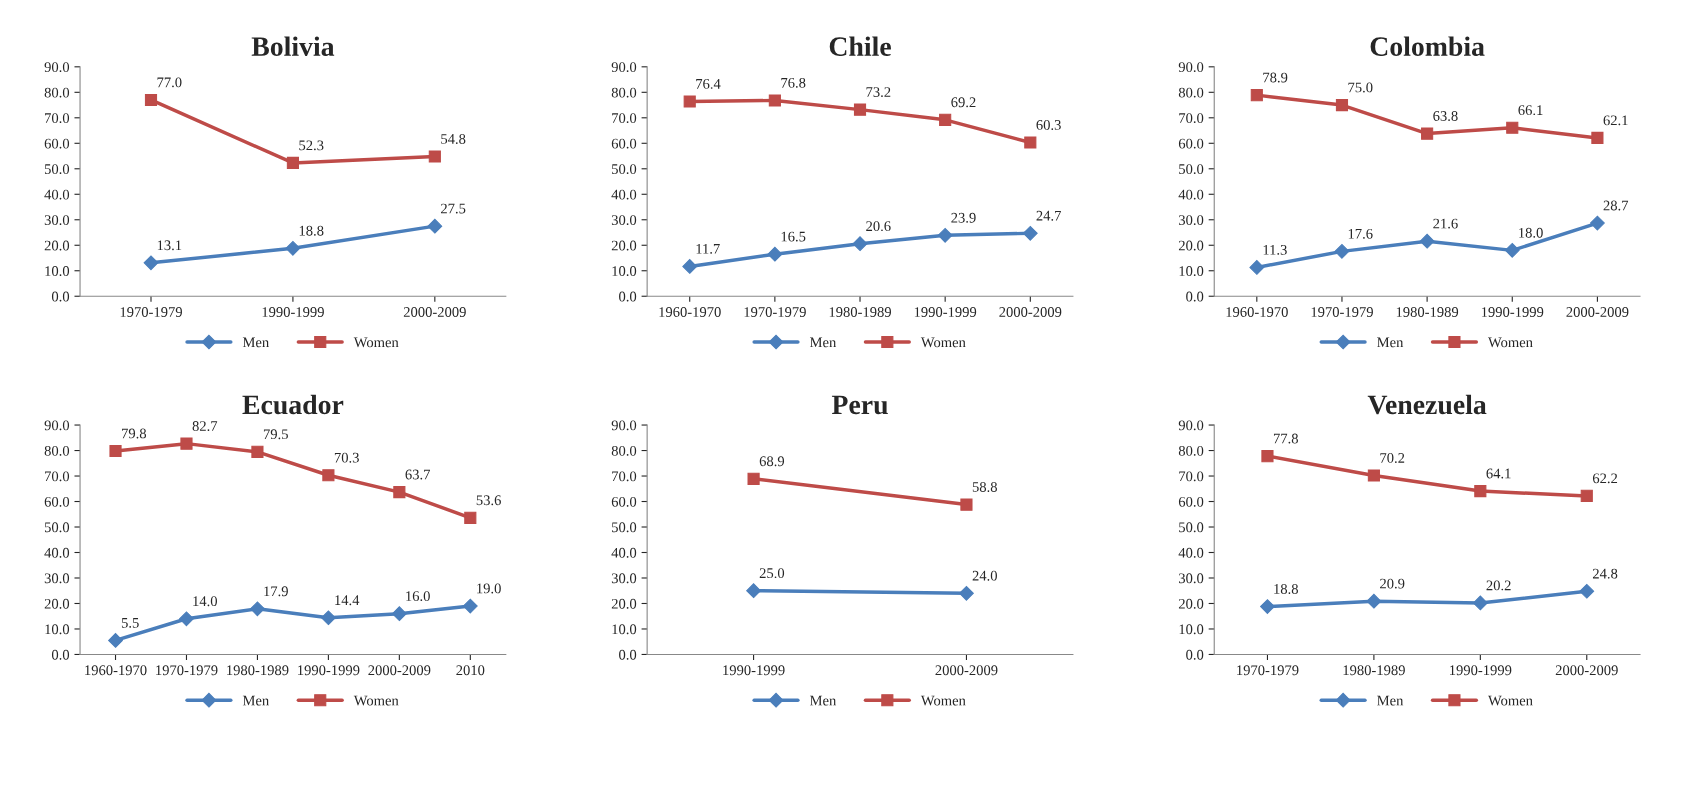 The width and height of the screenshot is (1703, 805). What do you see at coordinates (708, 248) in the screenshot?
I see `data-label: 11.7` at bounding box center [708, 248].